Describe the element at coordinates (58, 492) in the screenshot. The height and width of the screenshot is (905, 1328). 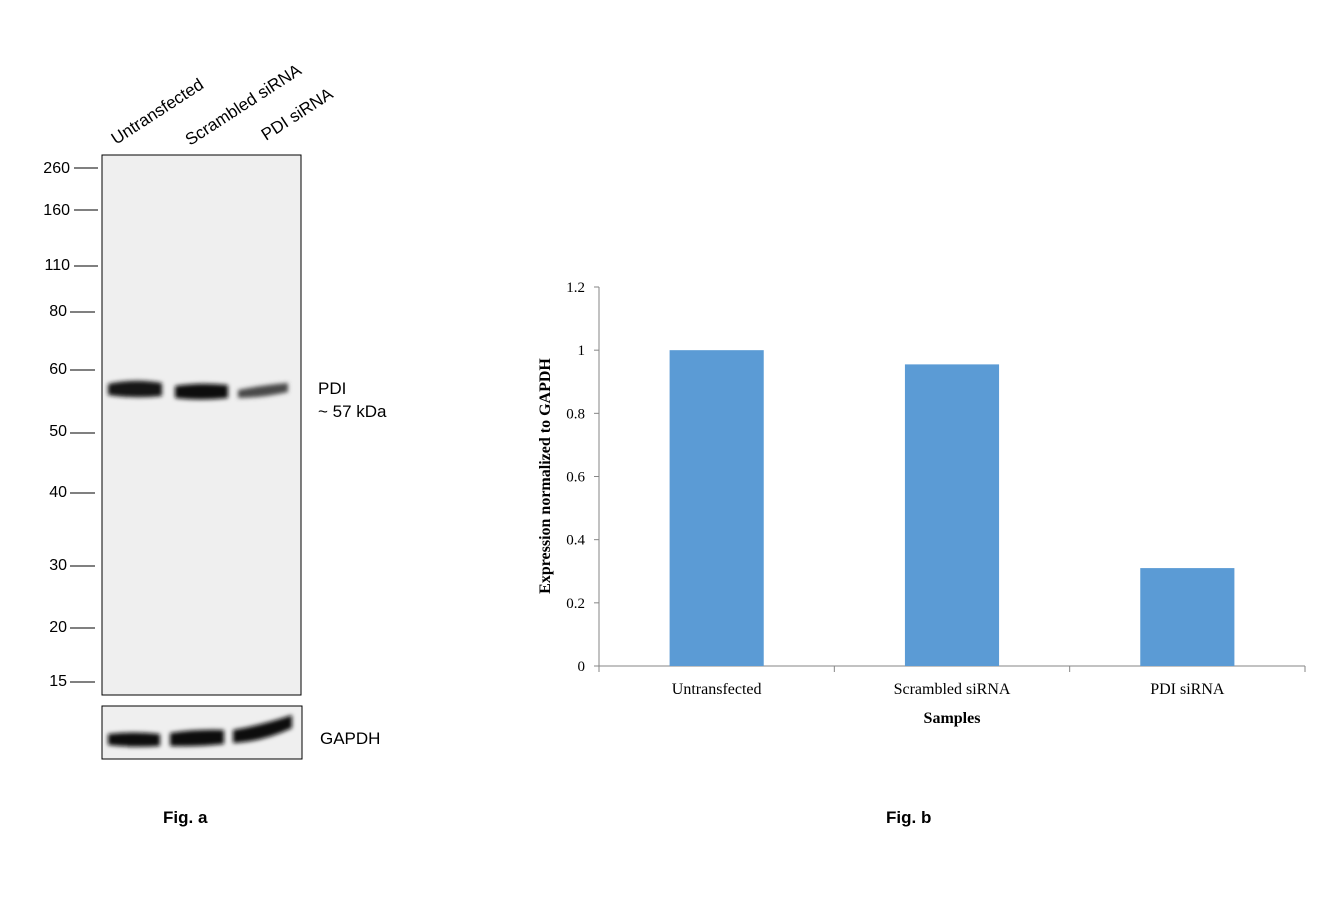
I see `marker-label: 40` at that location.